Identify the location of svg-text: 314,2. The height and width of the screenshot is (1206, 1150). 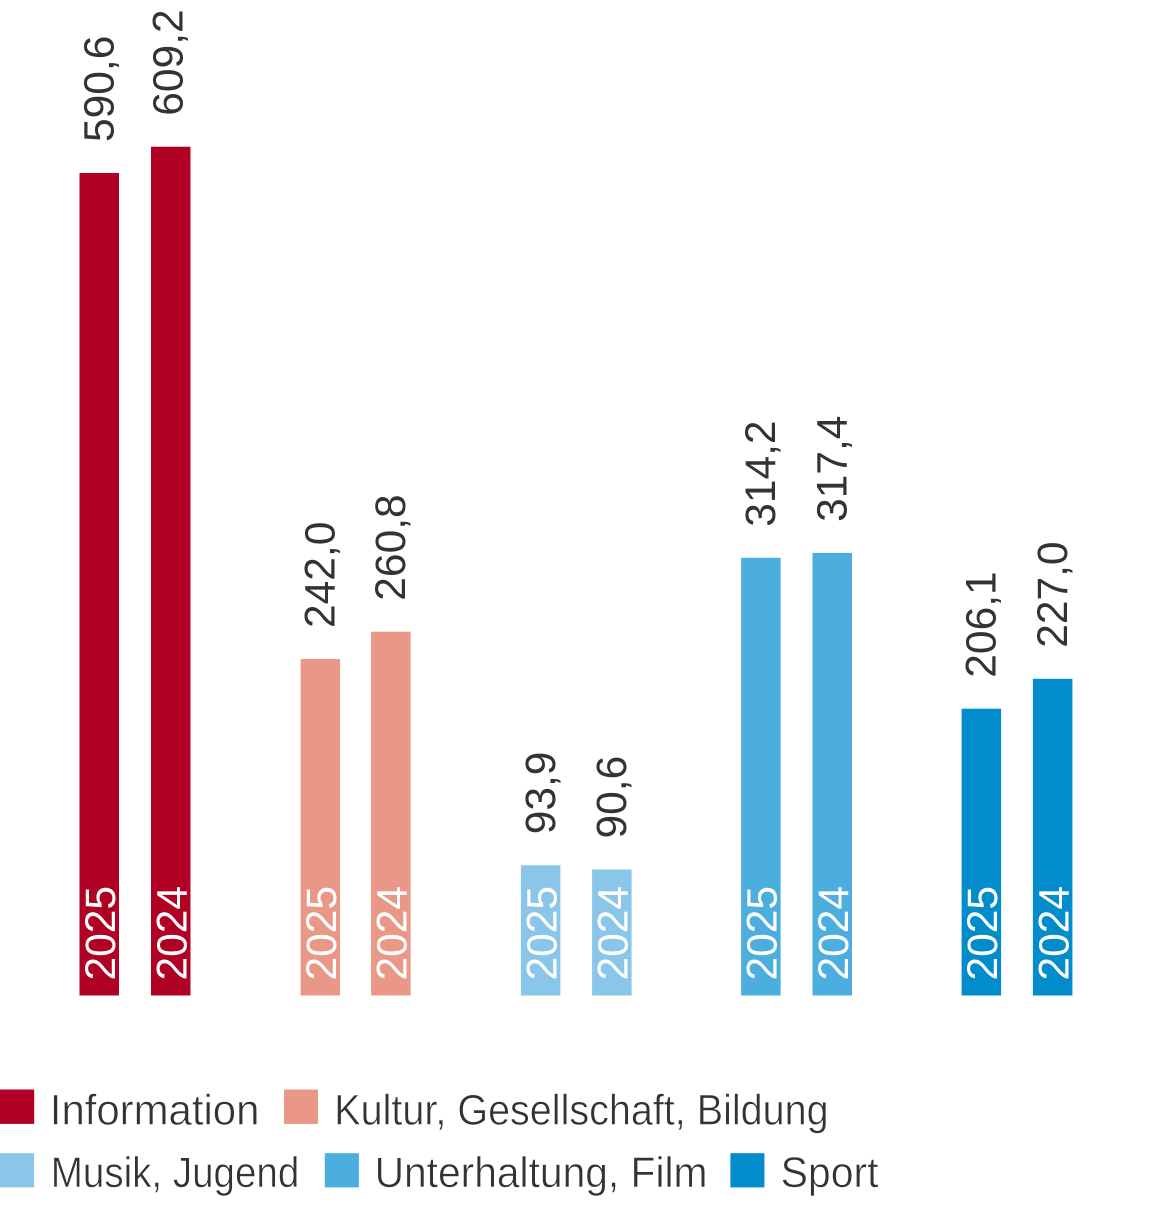
(761, 473).